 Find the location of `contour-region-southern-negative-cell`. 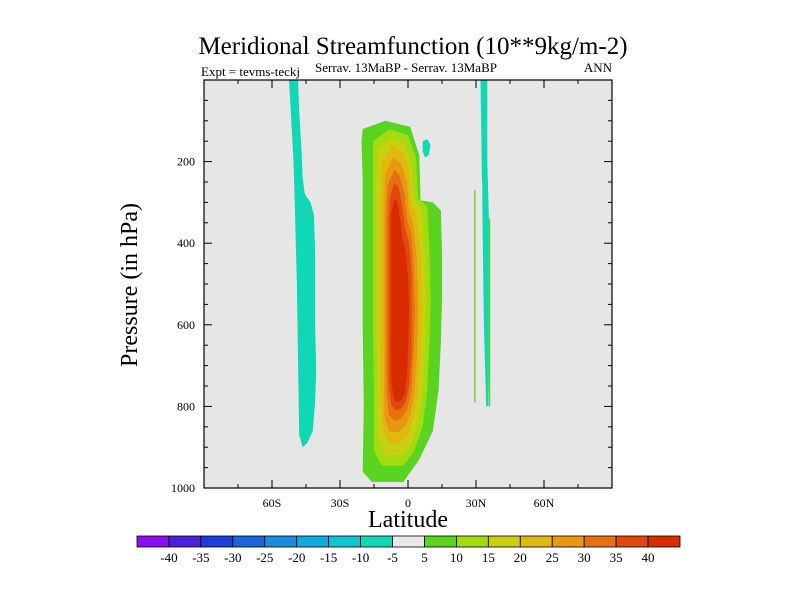

contour-region-southern-negative-cell is located at coordinates (303, 264).